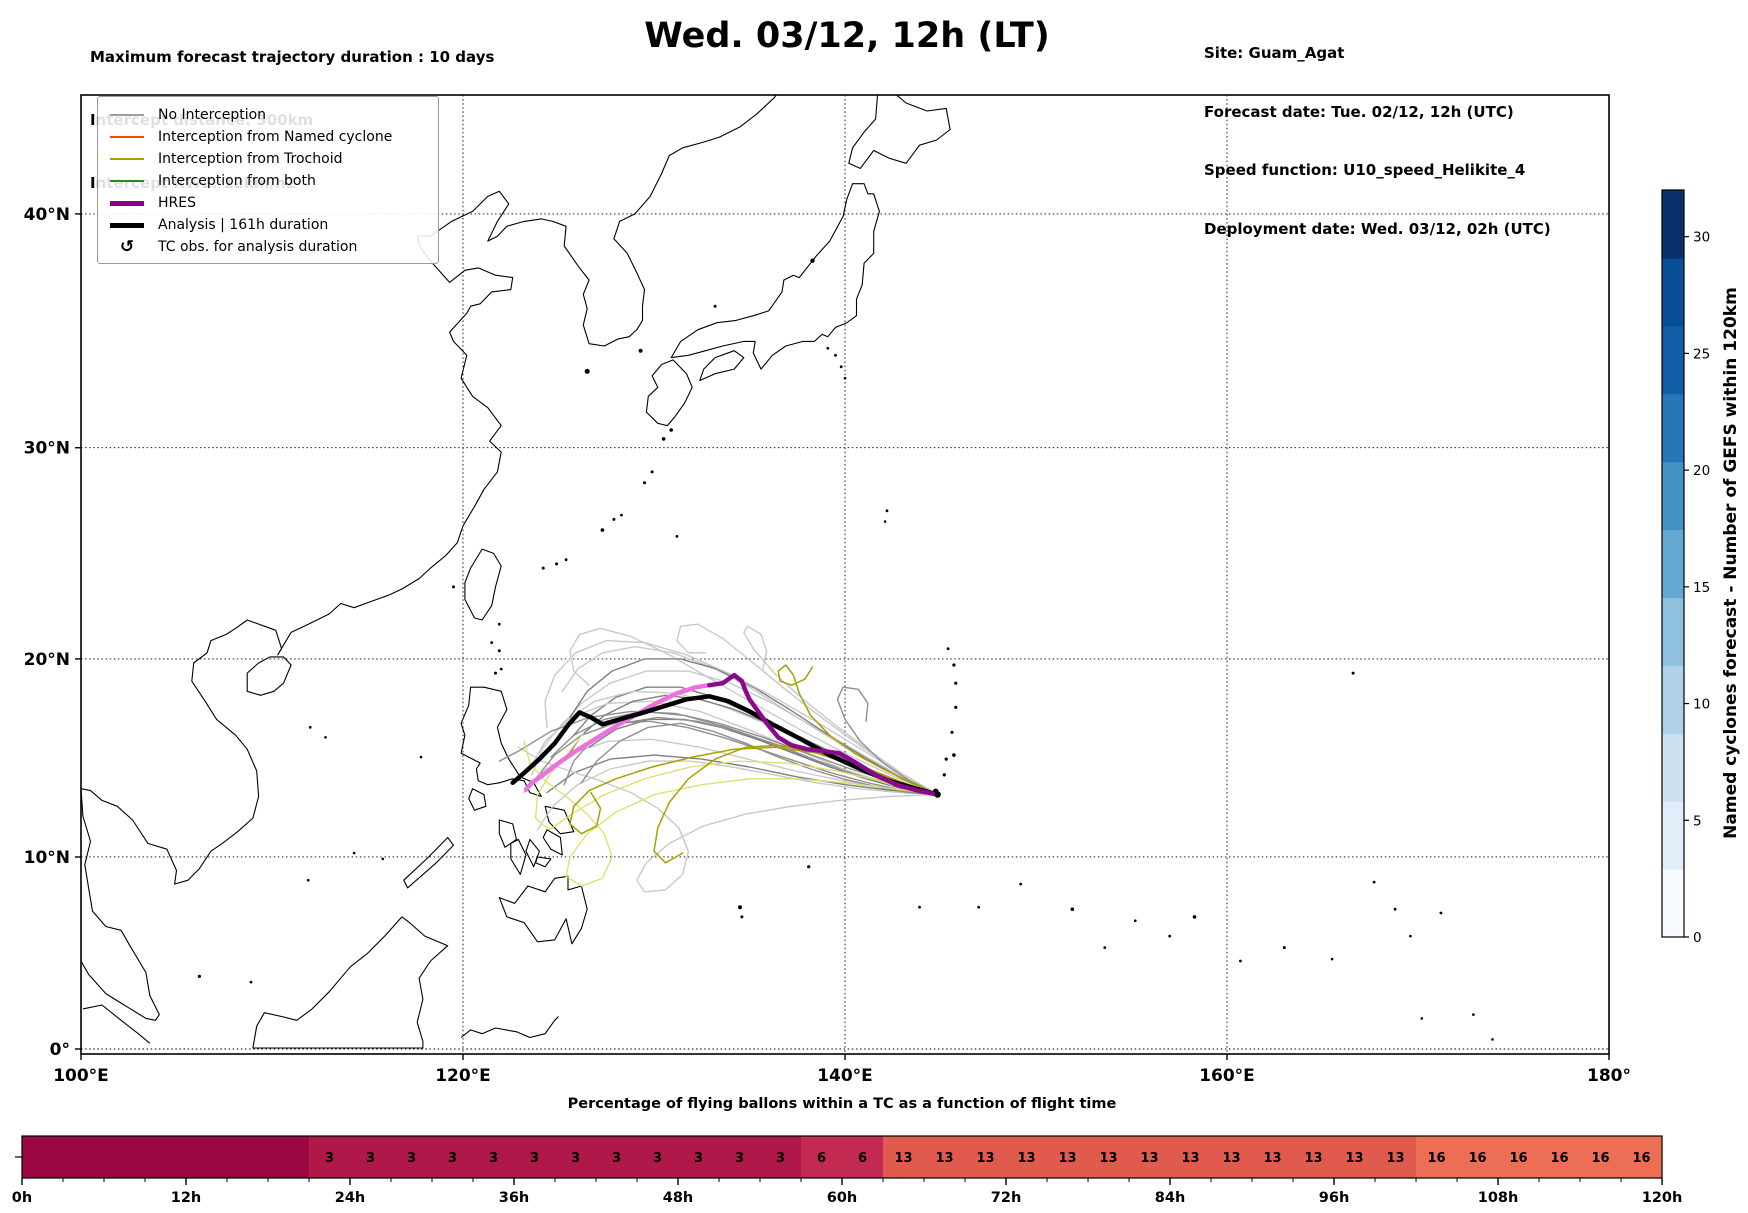  Describe the element at coordinates (1701, 354) in the screenshot. I see `colorbar-tick-label: 25` at that location.